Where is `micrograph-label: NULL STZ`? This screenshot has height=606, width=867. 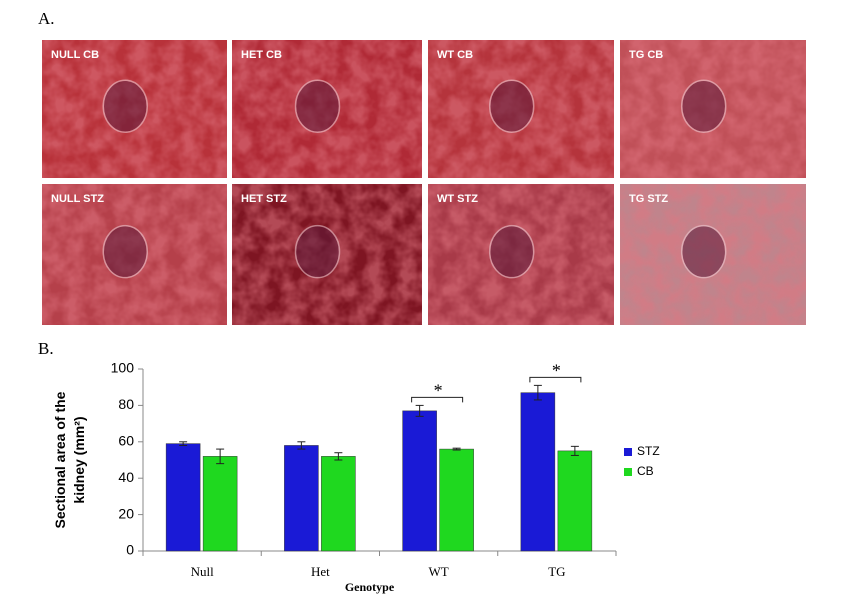
micrograph-label: NULL STZ is located at coordinates (77, 199).